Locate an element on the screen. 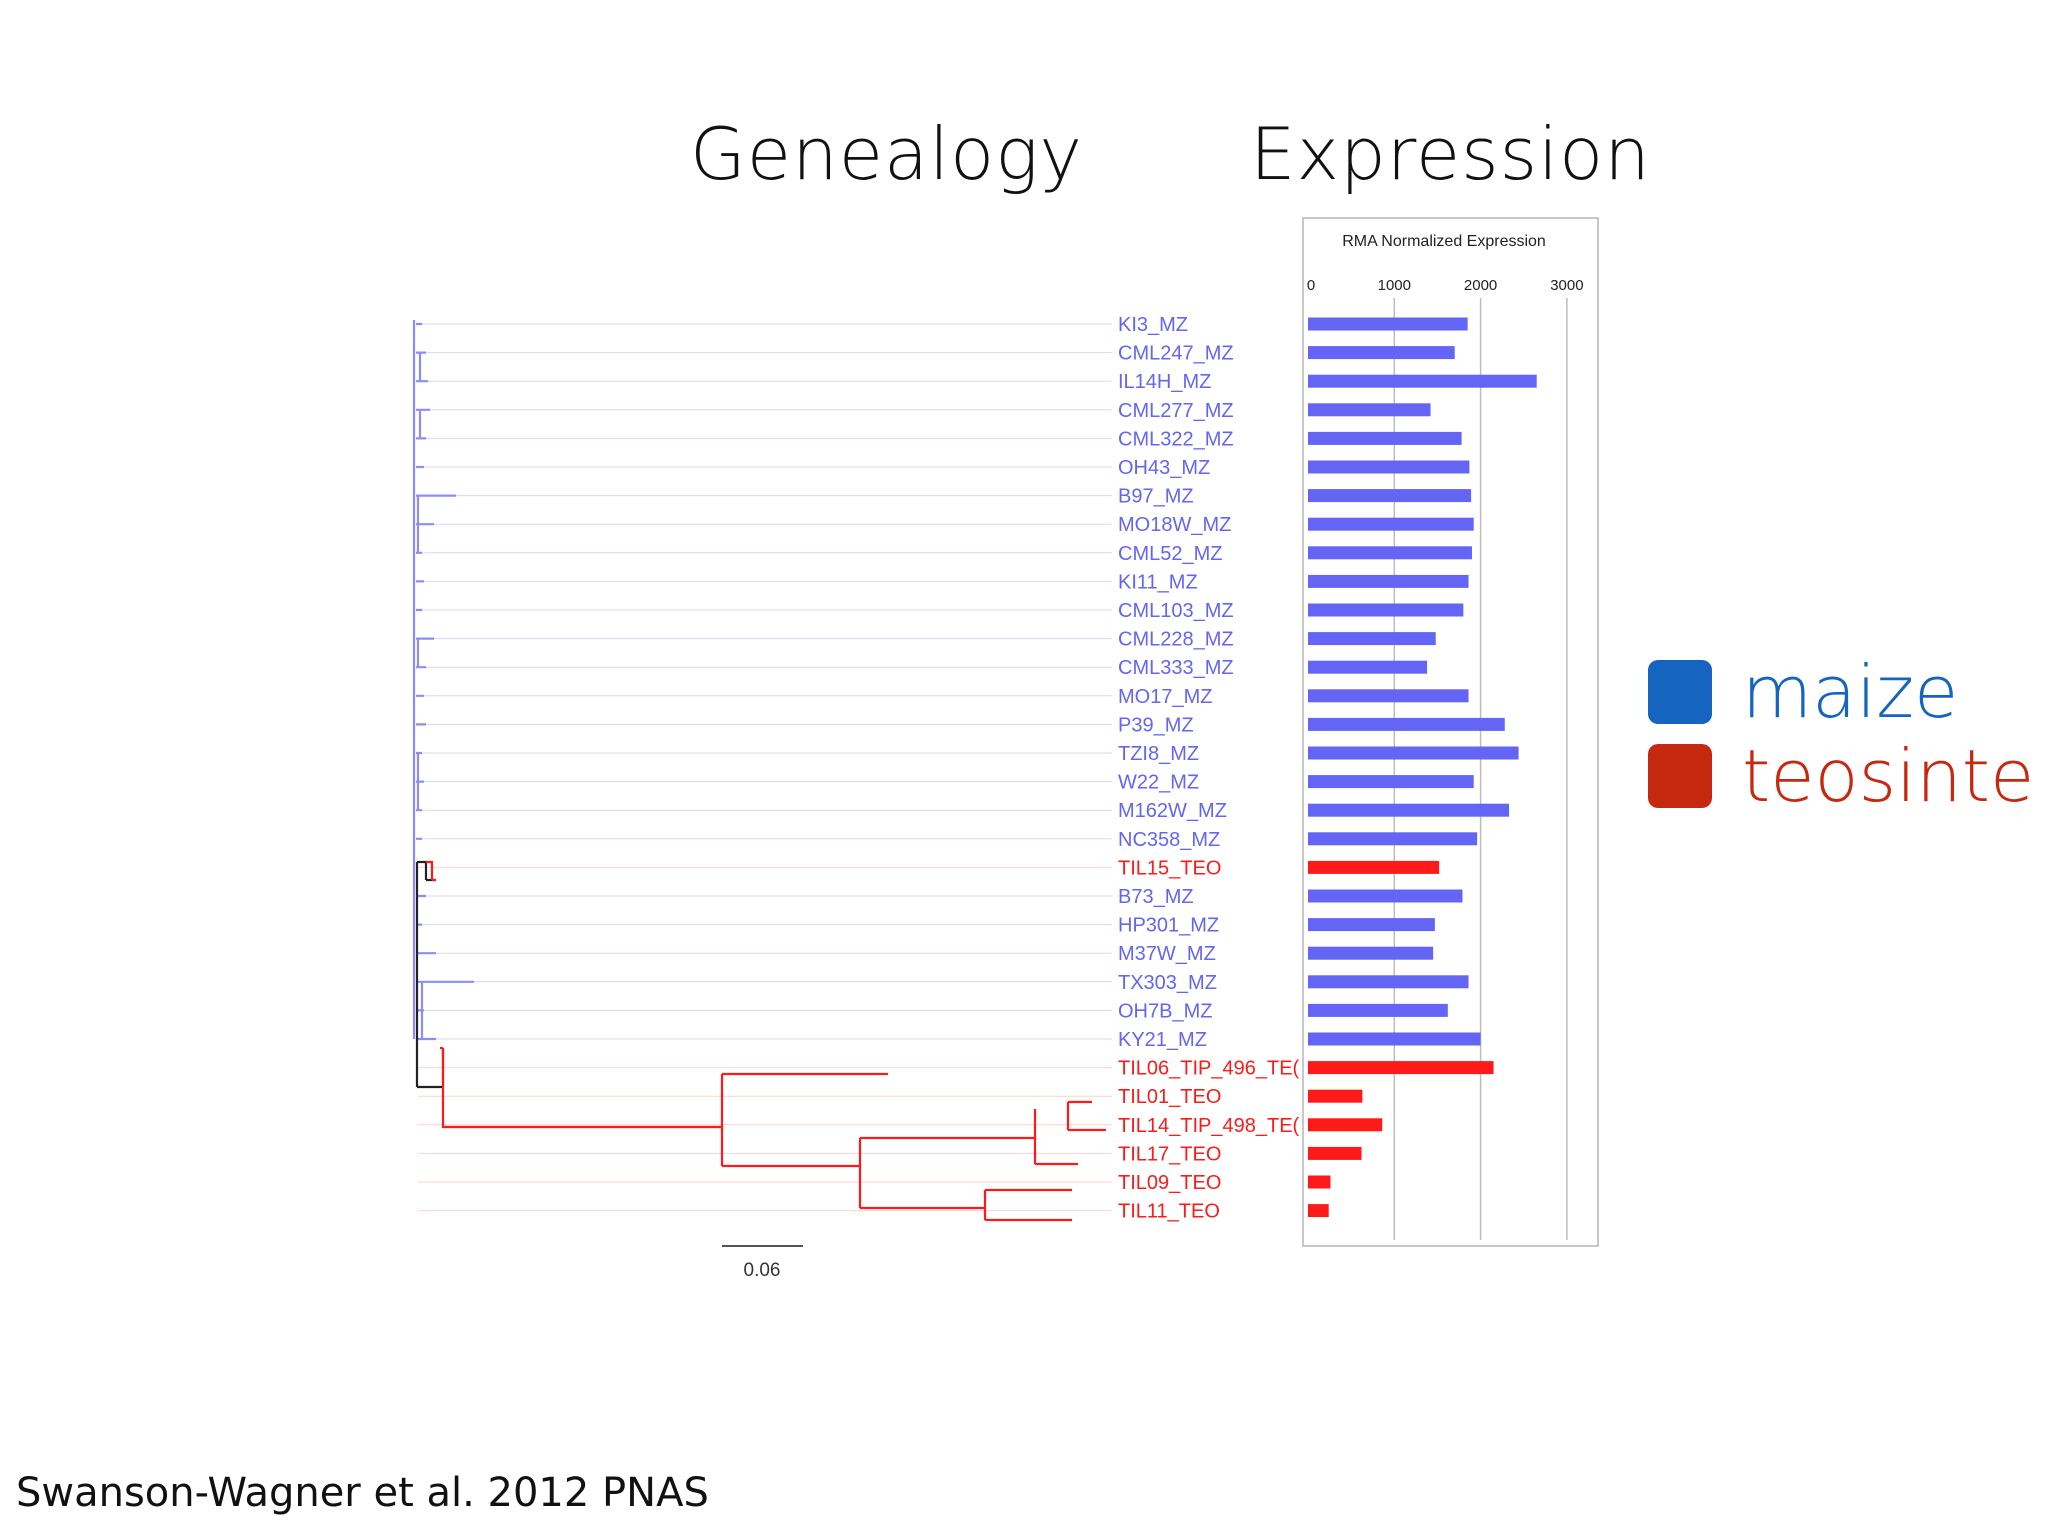 Image resolution: width=2048 pixels, height=1536 pixels. leaf-label: TIL17_TEO is located at coordinates (1169, 1154).